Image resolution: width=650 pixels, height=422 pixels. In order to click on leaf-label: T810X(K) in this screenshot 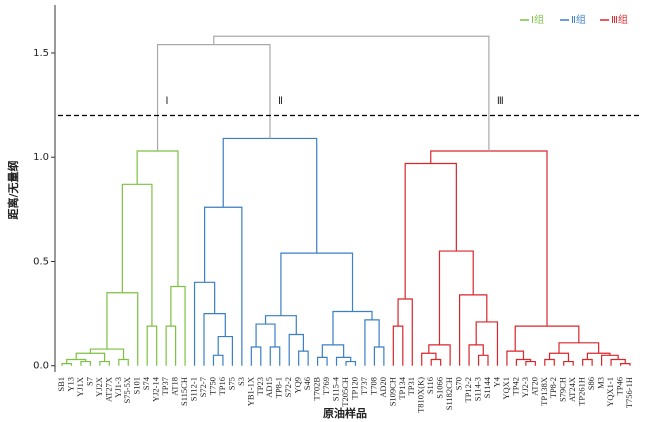, I will do `click(421, 395)`.